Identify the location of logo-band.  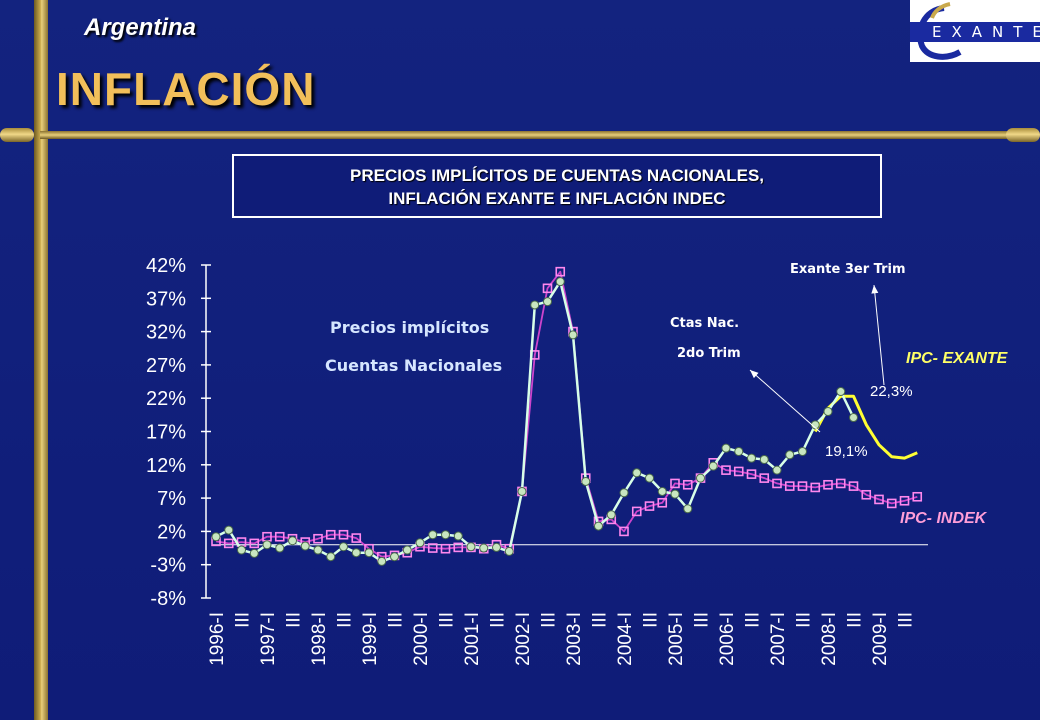
(975, 32).